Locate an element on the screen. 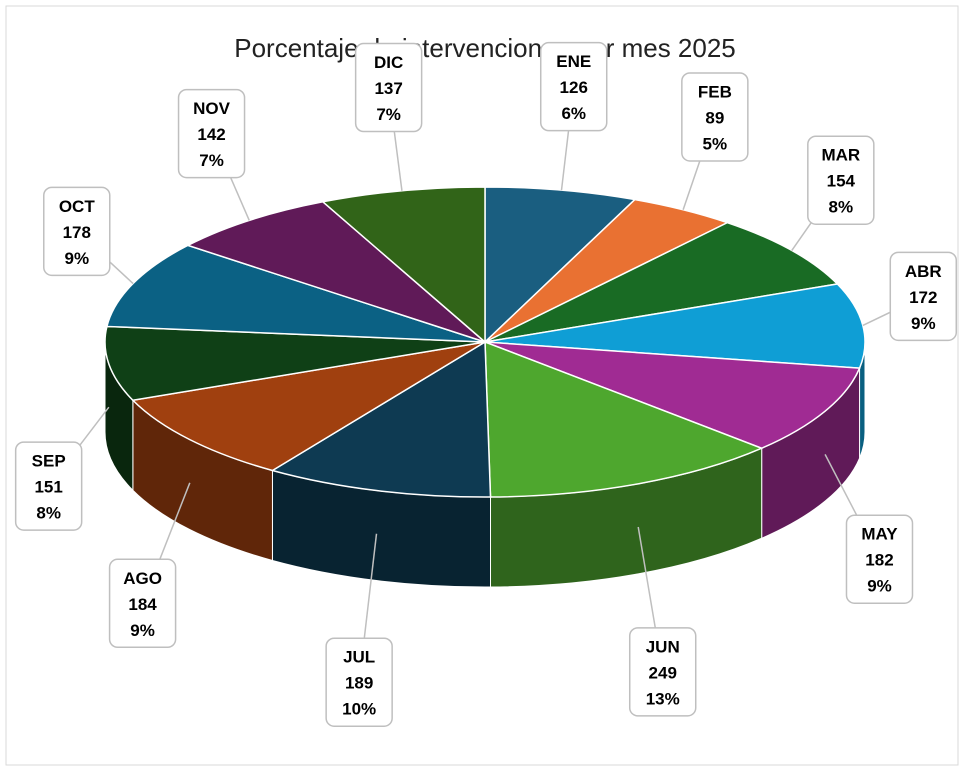 The height and width of the screenshot is (771, 964). label-value: 178 is located at coordinates (77, 232).